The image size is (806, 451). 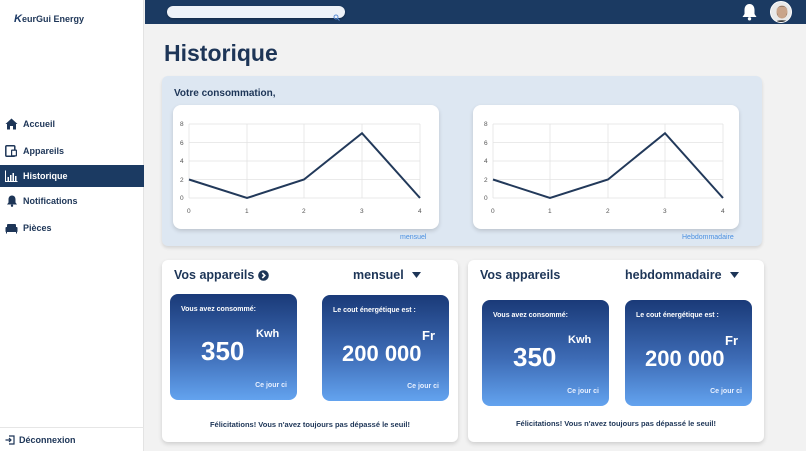 I want to click on sidebar-item-label: Historique, so click(x=45, y=176).